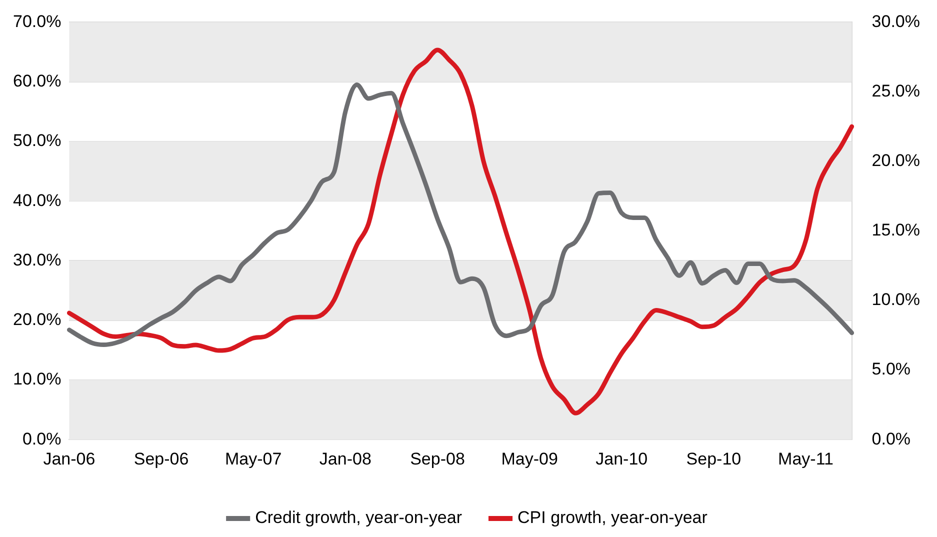  Describe the element at coordinates (622, 458) in the screenshot. I see `x-tick-label: Jan-10` at that location.